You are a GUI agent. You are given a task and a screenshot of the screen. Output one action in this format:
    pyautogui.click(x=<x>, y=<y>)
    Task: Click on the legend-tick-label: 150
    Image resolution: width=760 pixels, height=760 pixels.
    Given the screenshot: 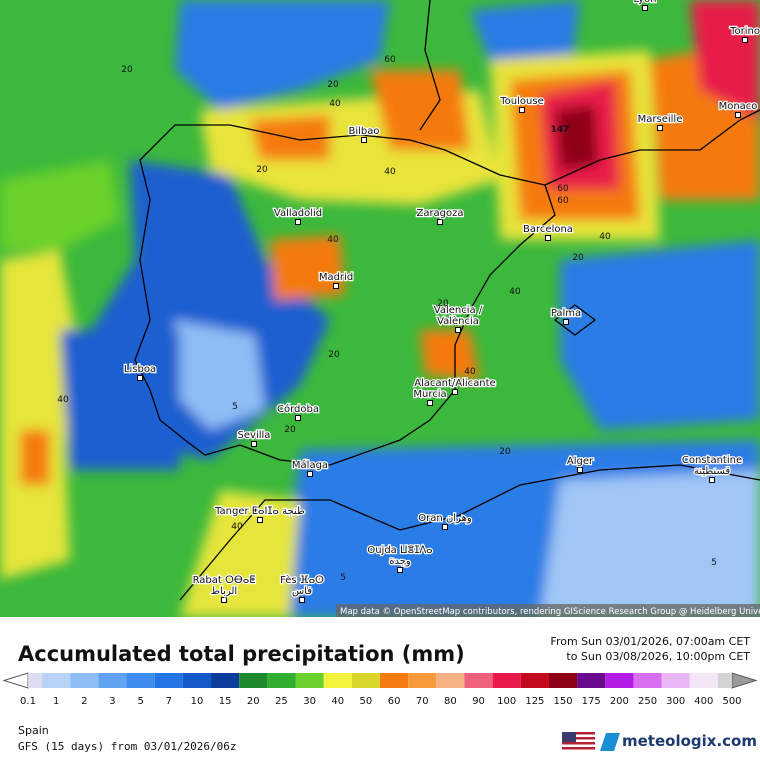 What is the action you would take?
    pyautogui.click(x=562, y=701)
    